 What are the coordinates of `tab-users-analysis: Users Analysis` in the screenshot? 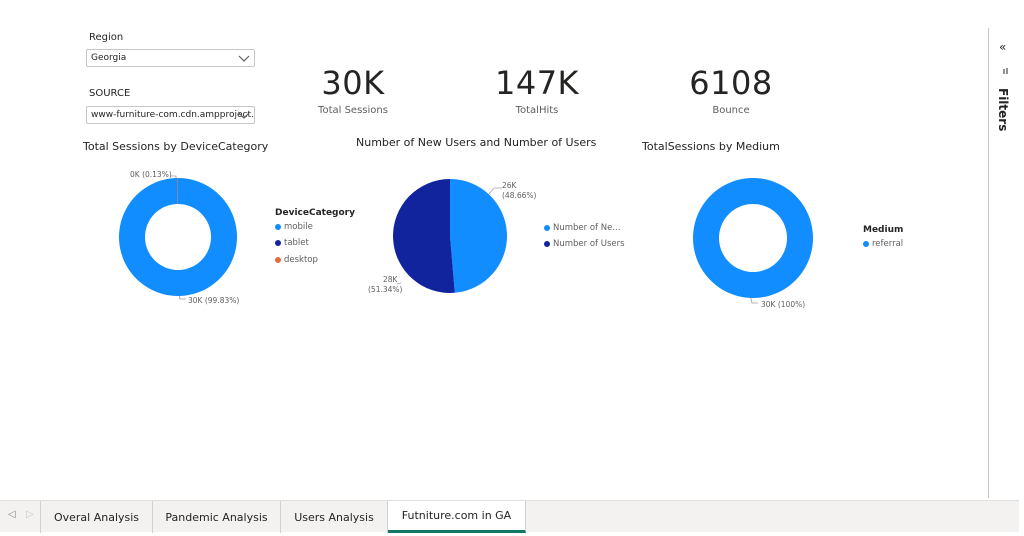 It's located at (334, 517).